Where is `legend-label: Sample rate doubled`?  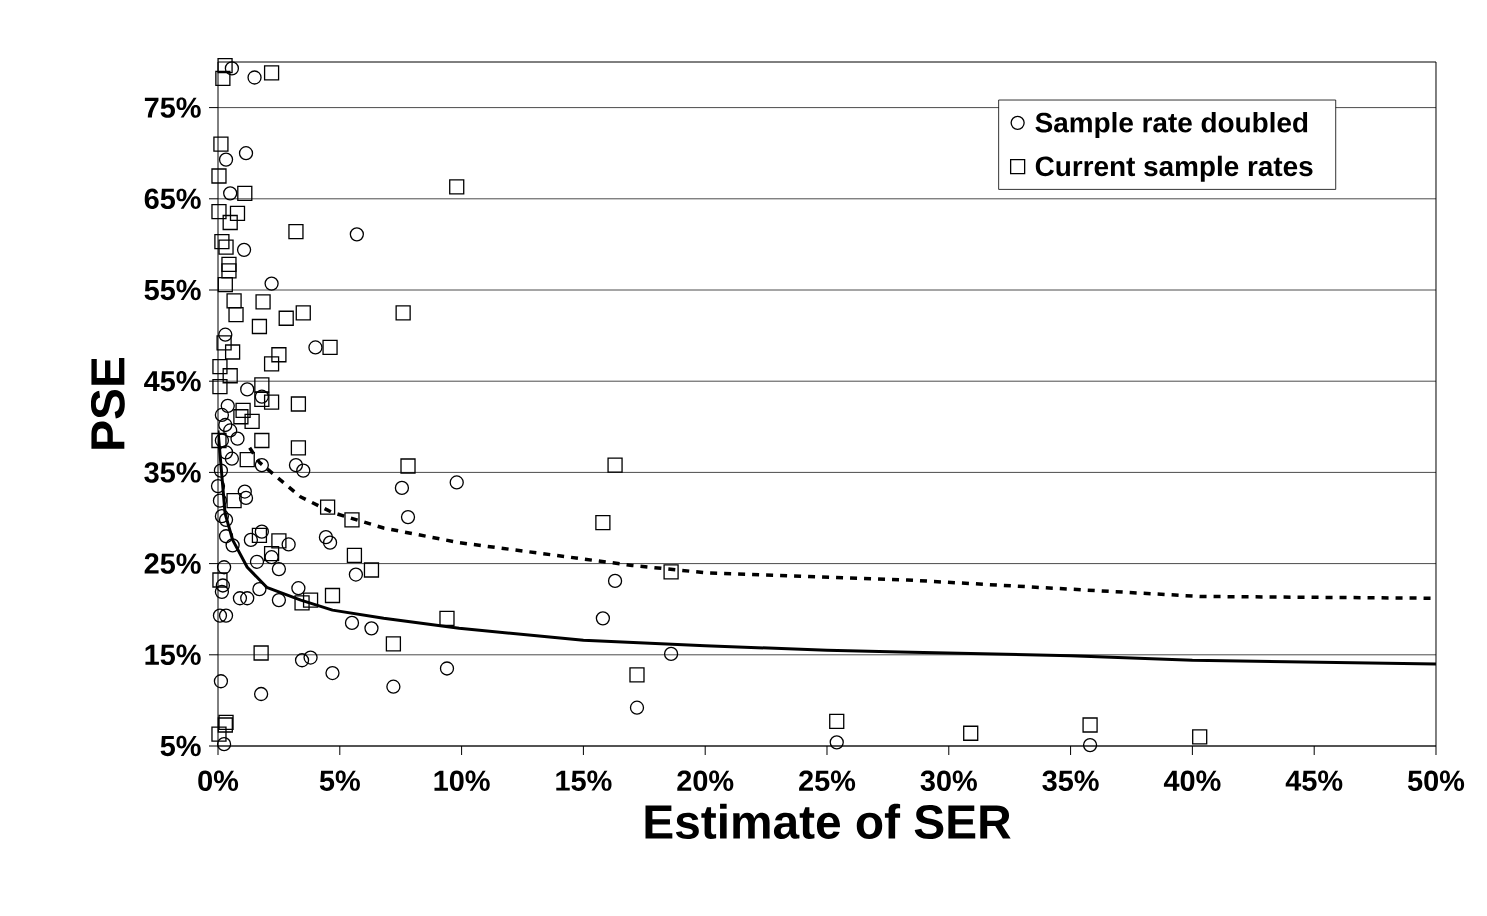 legend-label: Sample rate doubled is located at coordinates (1171, 125).